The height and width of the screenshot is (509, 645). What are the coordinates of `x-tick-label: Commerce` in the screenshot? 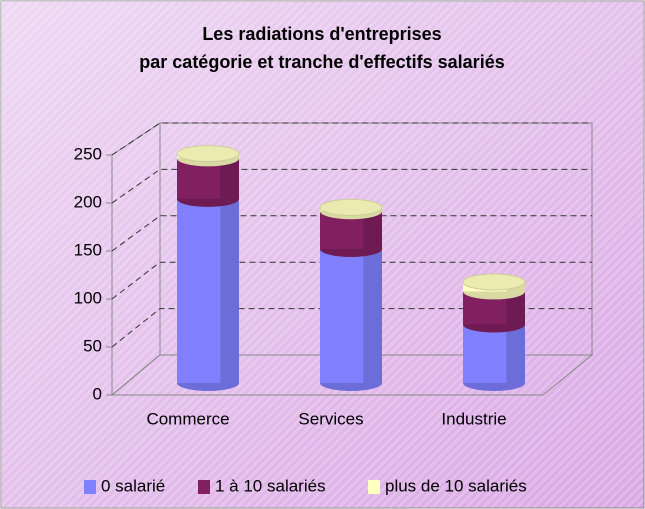 It's located at (187, 418).